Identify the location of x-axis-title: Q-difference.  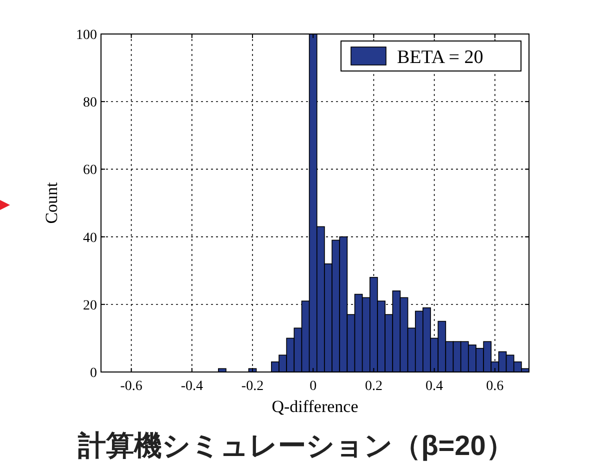
(315, 406).